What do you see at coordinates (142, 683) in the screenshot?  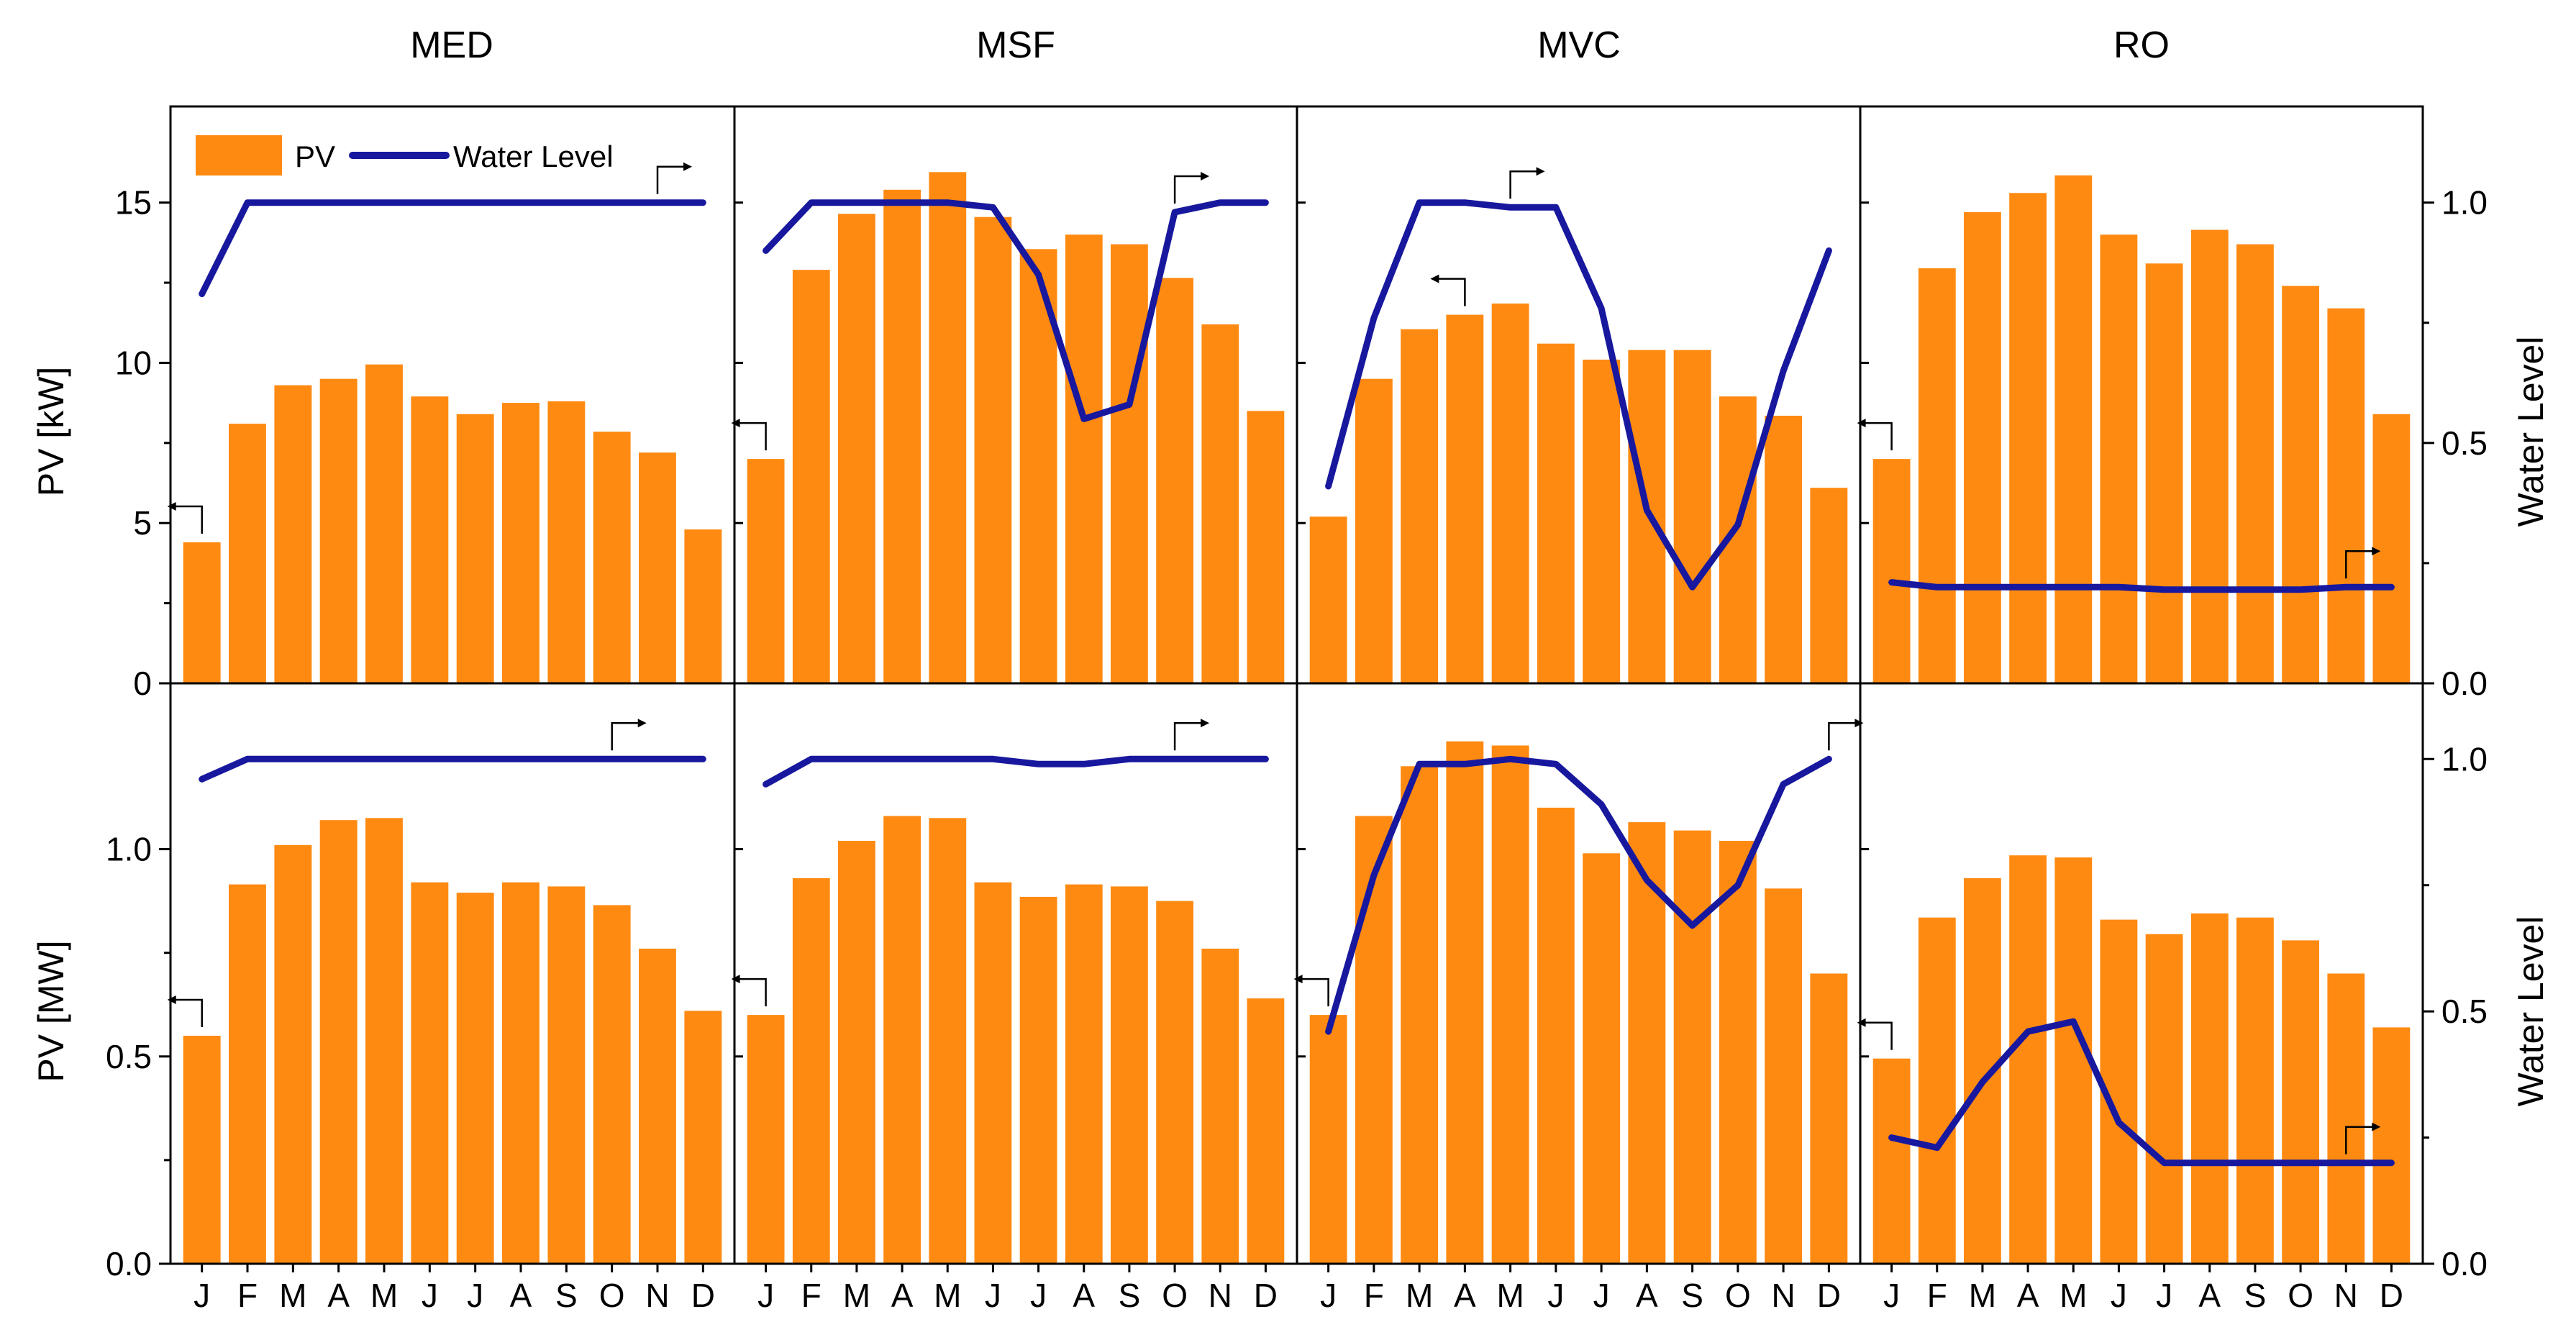 I see `left-tick-label: 0` at bounding box center [142, 683].